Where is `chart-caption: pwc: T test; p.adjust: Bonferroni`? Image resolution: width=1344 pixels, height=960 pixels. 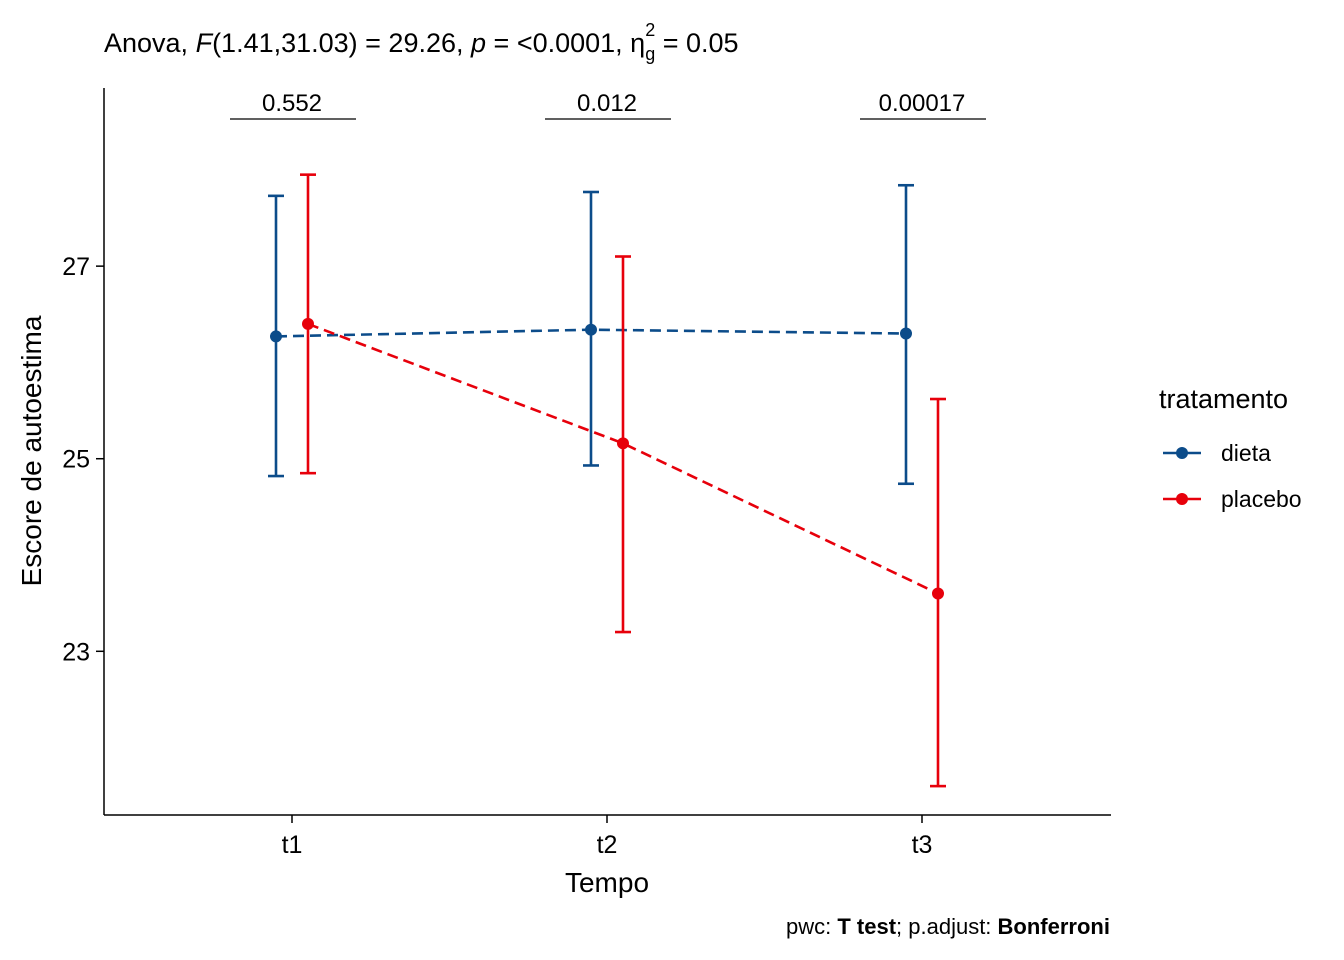 chart-caption: pwc: T test; p.adjust: Bonferroni is located at coordinates (948, 926).